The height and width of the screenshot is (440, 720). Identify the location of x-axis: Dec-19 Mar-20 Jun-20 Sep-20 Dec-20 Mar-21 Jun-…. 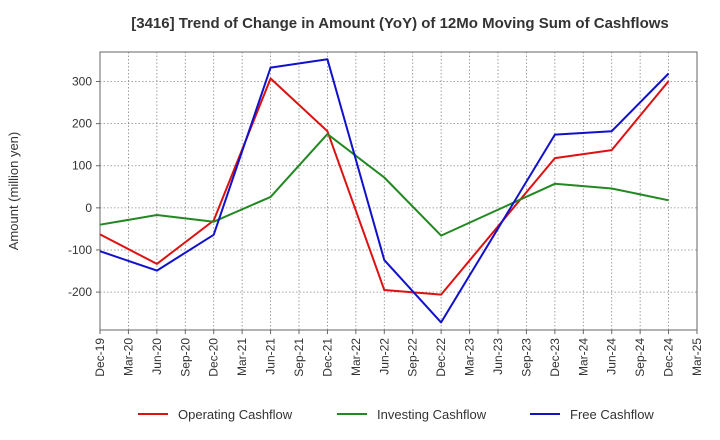
(398, 353).